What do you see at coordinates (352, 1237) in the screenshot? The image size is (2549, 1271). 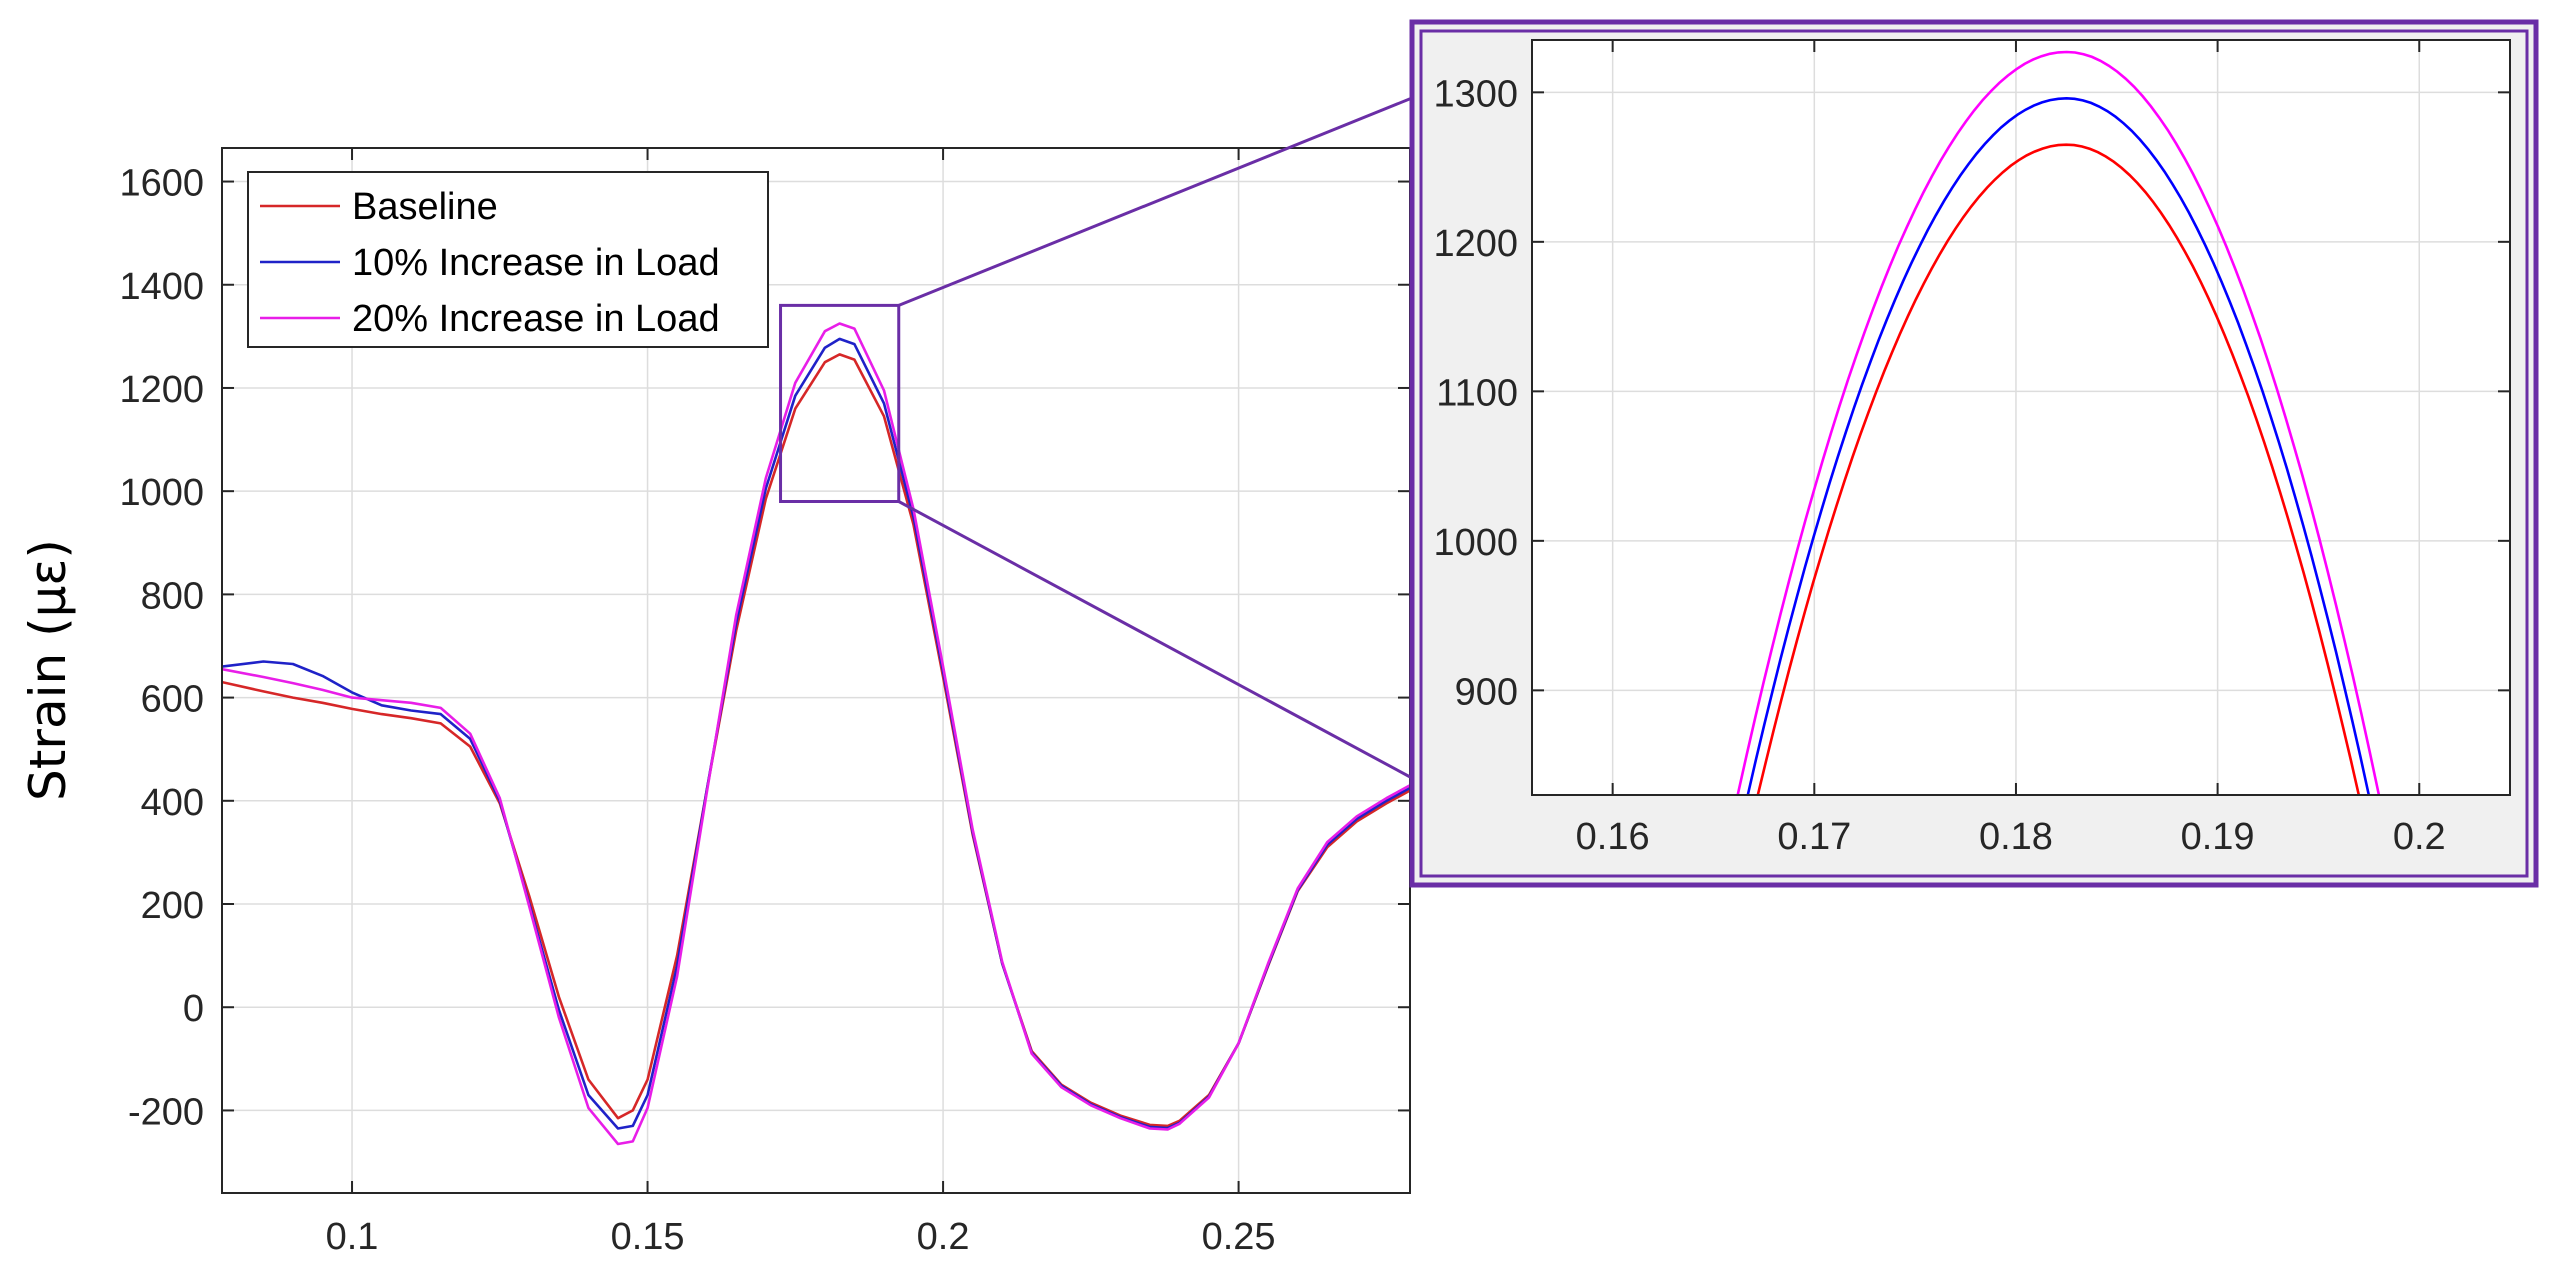 I see `main-x-tick-label: 0.1` at bounding box center [352, 1237].